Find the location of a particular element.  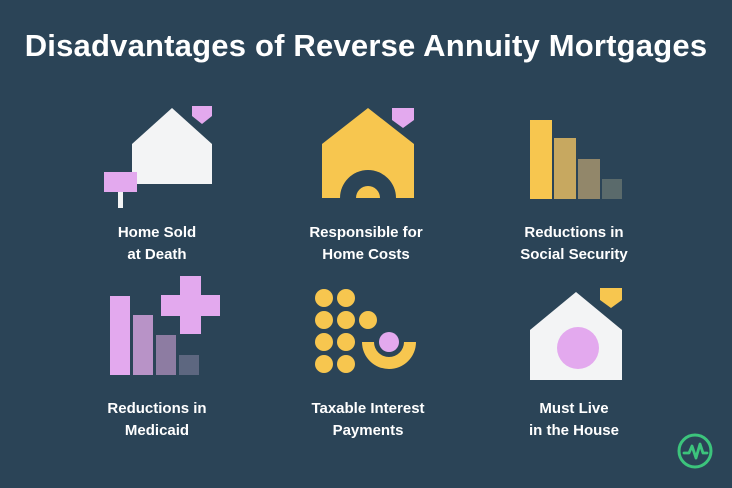

declining-bars-icon is located at coordinates (576, 159).